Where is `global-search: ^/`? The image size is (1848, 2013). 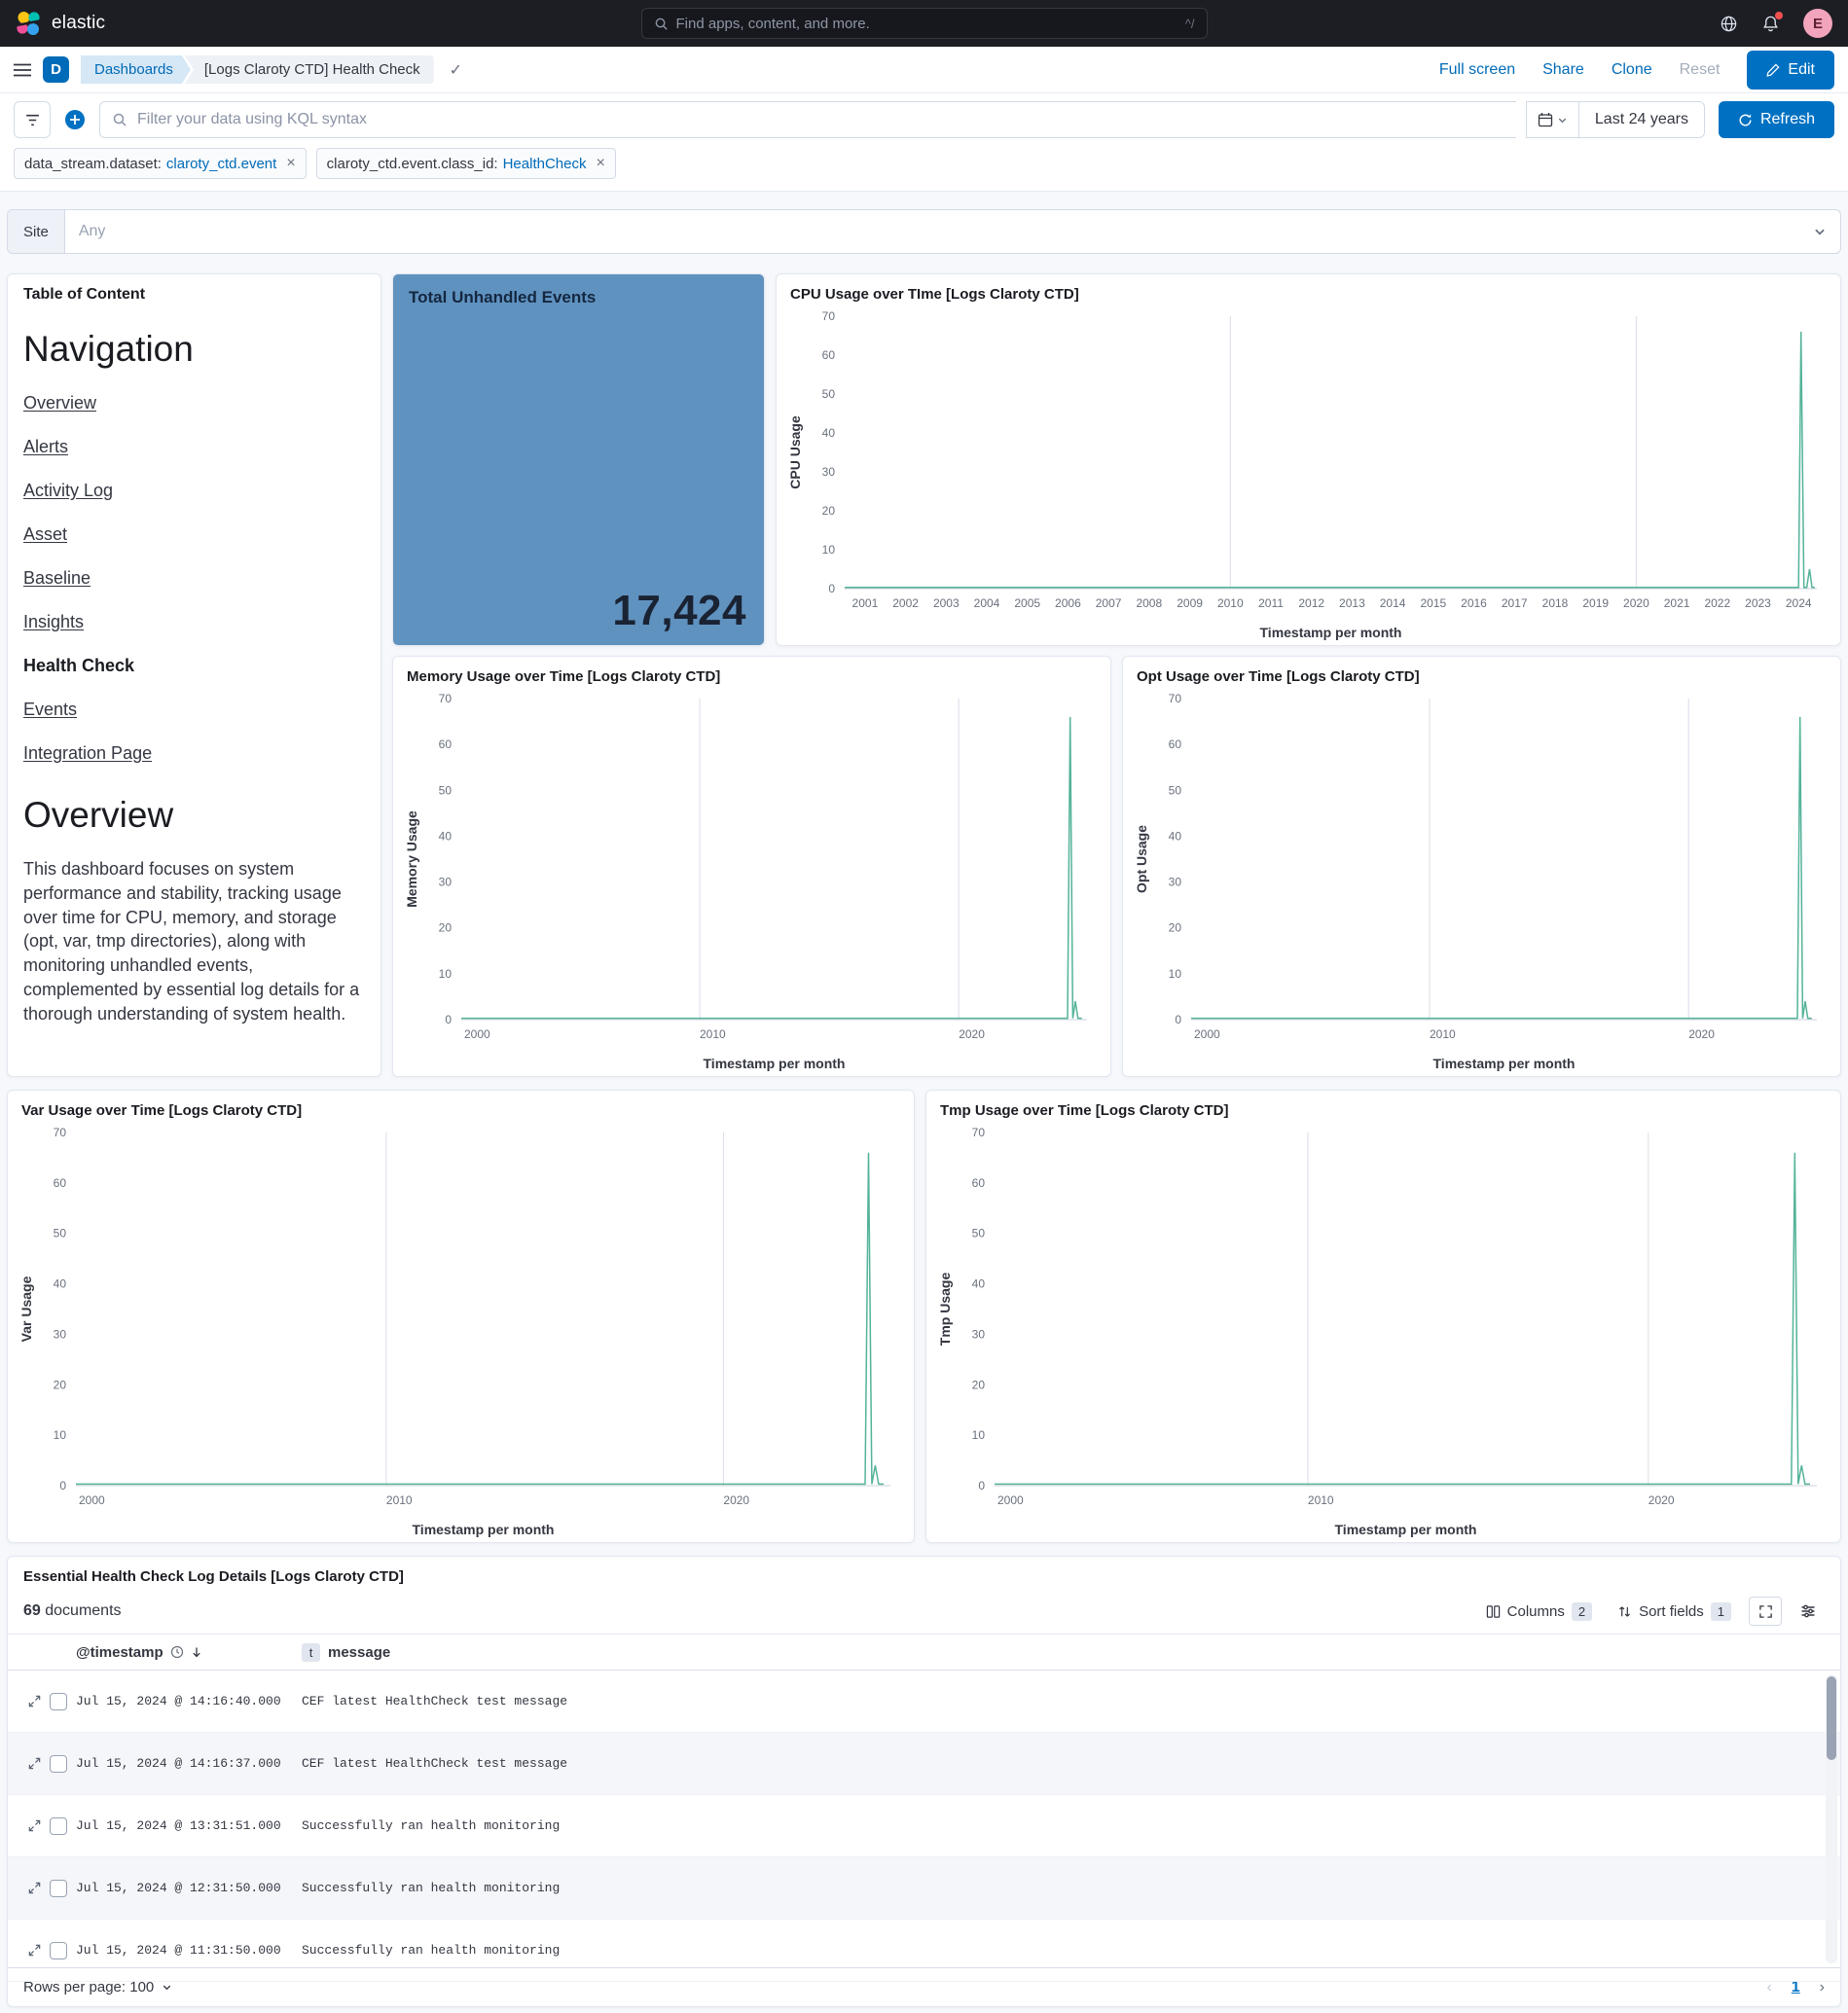
global-search: ^/ is located at coordinates (924, 23).